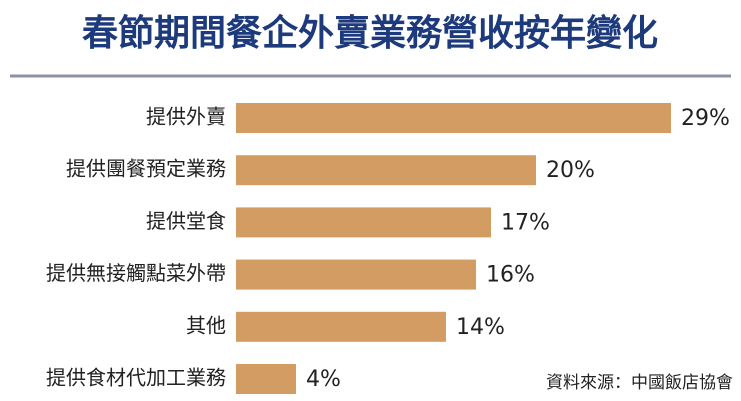 Image resolution: width=741 pixels, height=401 pixels. I want to click on value-label: 17%, so click(525, 222).